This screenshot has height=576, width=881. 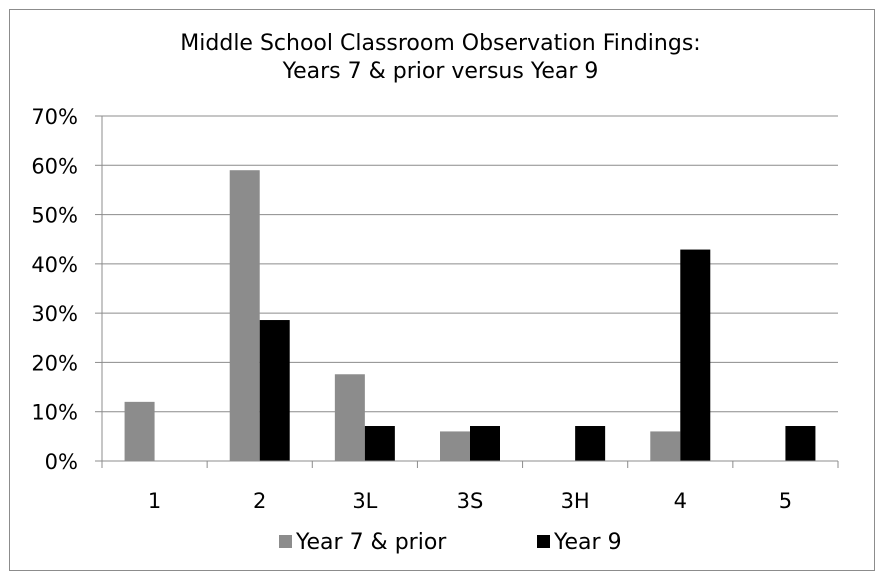 What do you see at coordinates (587, 542) in the screenshot?
I see `legend-label: Year 9` at bounding box center [587, 542].